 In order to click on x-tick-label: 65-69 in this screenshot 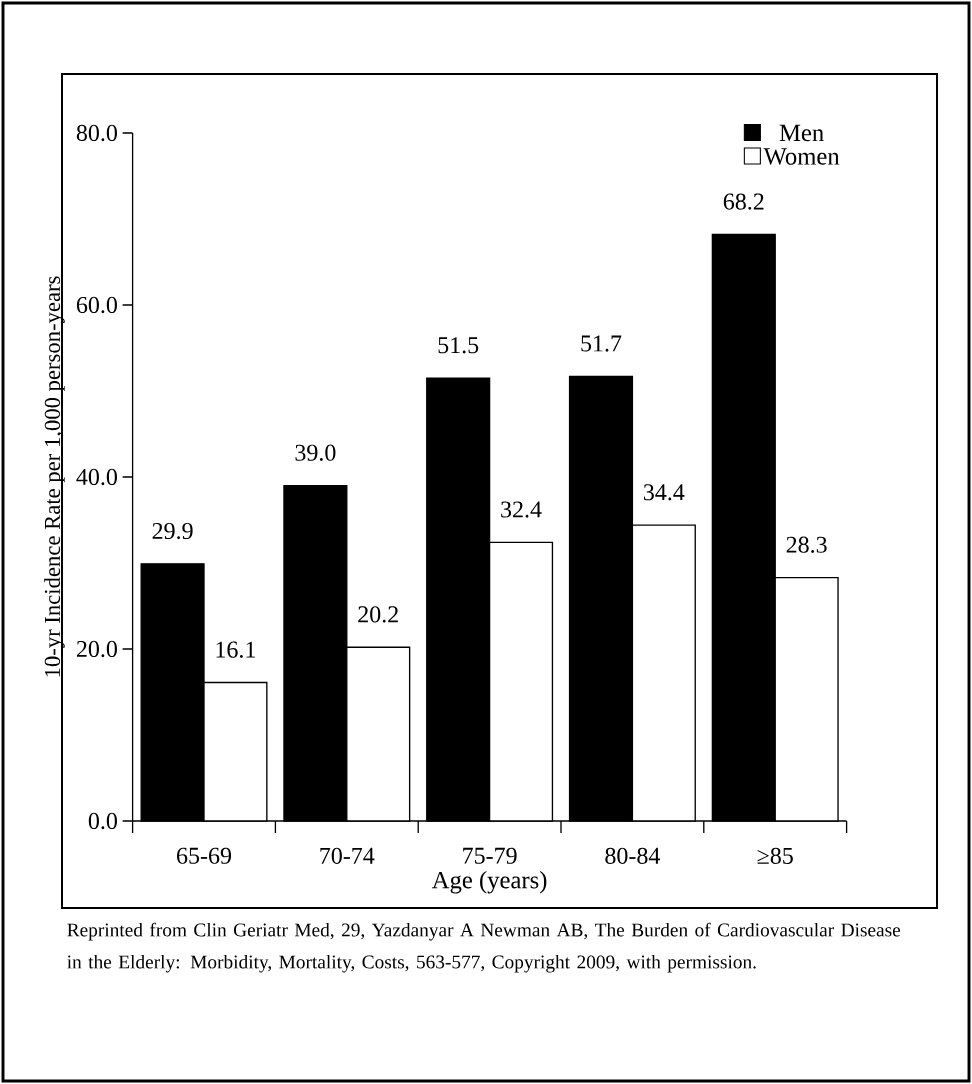, I will do `click(204, 855)`.